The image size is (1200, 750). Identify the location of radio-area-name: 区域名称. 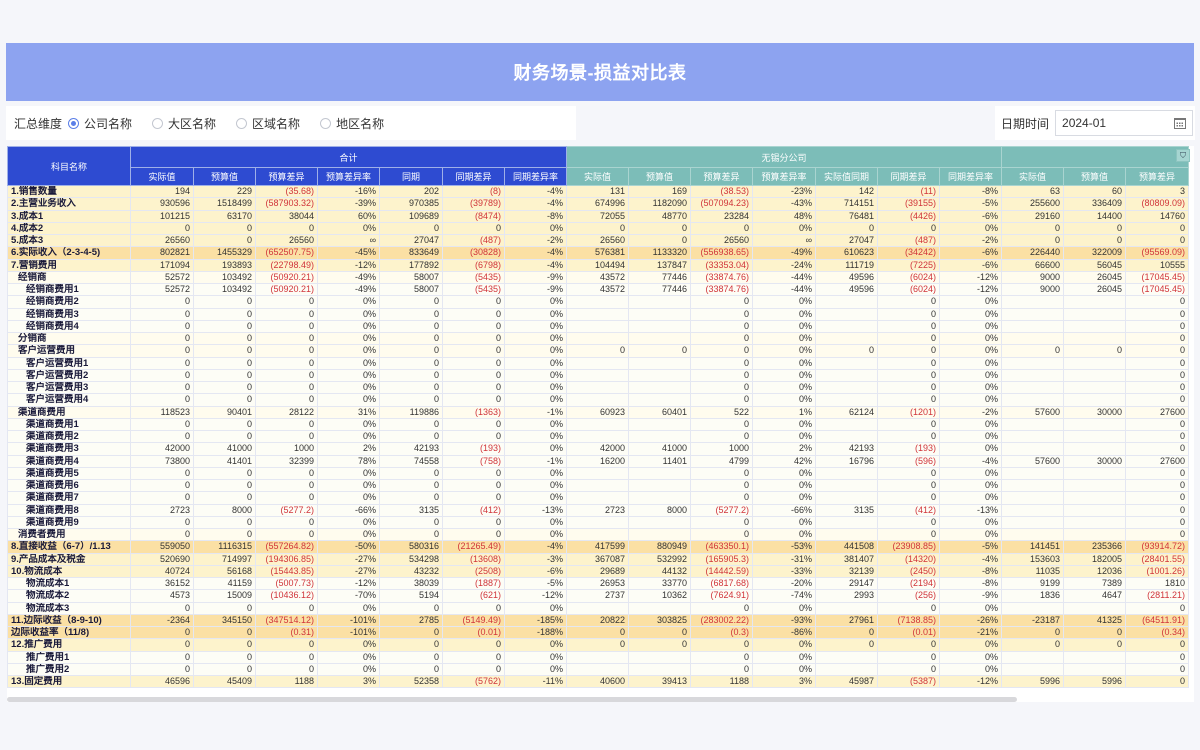
(268, 123).